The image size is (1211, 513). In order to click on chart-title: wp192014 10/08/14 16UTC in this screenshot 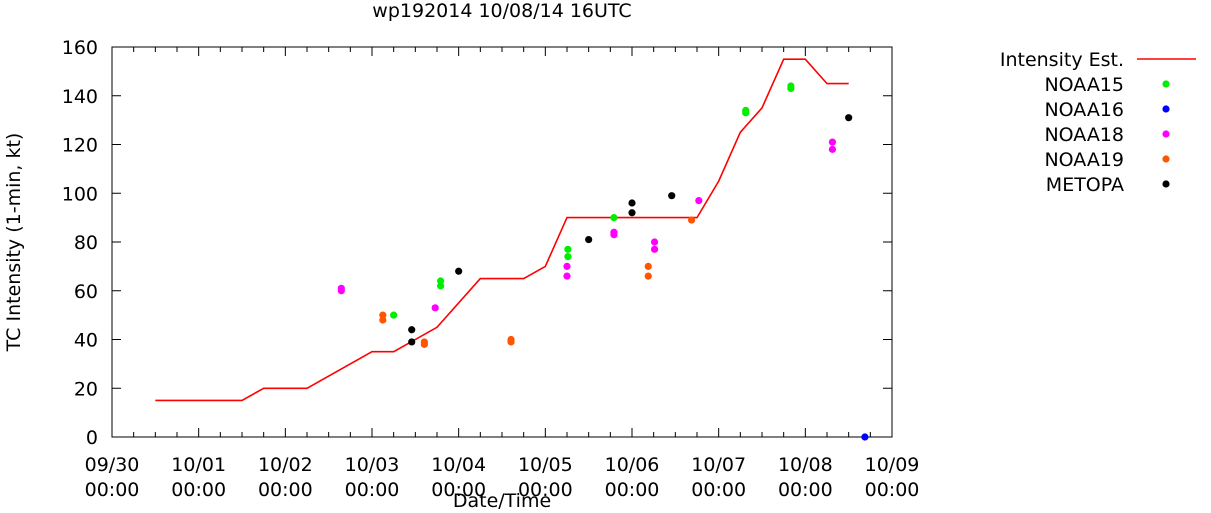, I will do `click(501, 11)`.